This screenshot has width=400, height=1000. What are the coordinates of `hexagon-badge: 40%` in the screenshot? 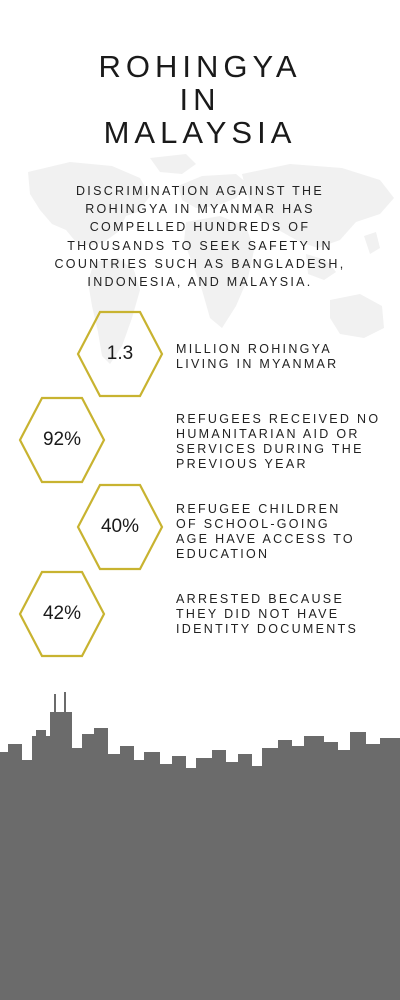 It's located at (120, 527).